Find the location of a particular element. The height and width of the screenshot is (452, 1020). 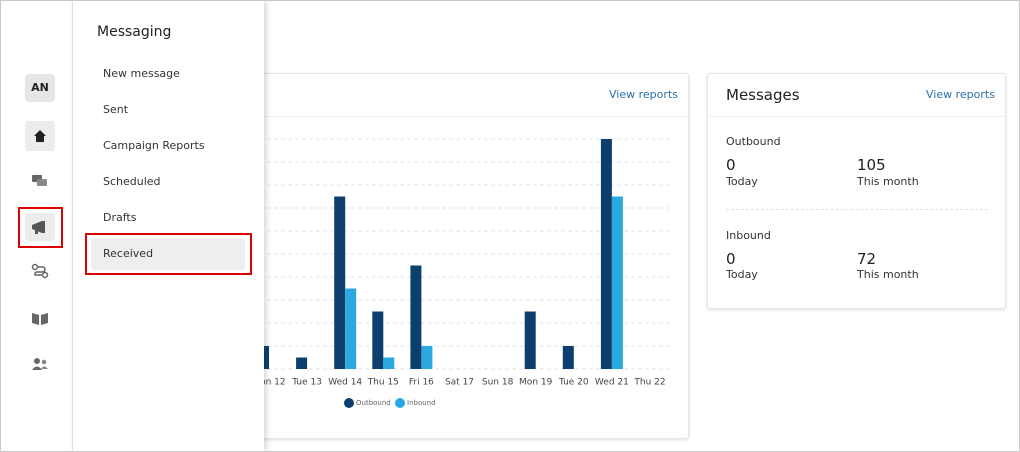

x-tick-label: Fri 16 is located at coordinates (421, 383).